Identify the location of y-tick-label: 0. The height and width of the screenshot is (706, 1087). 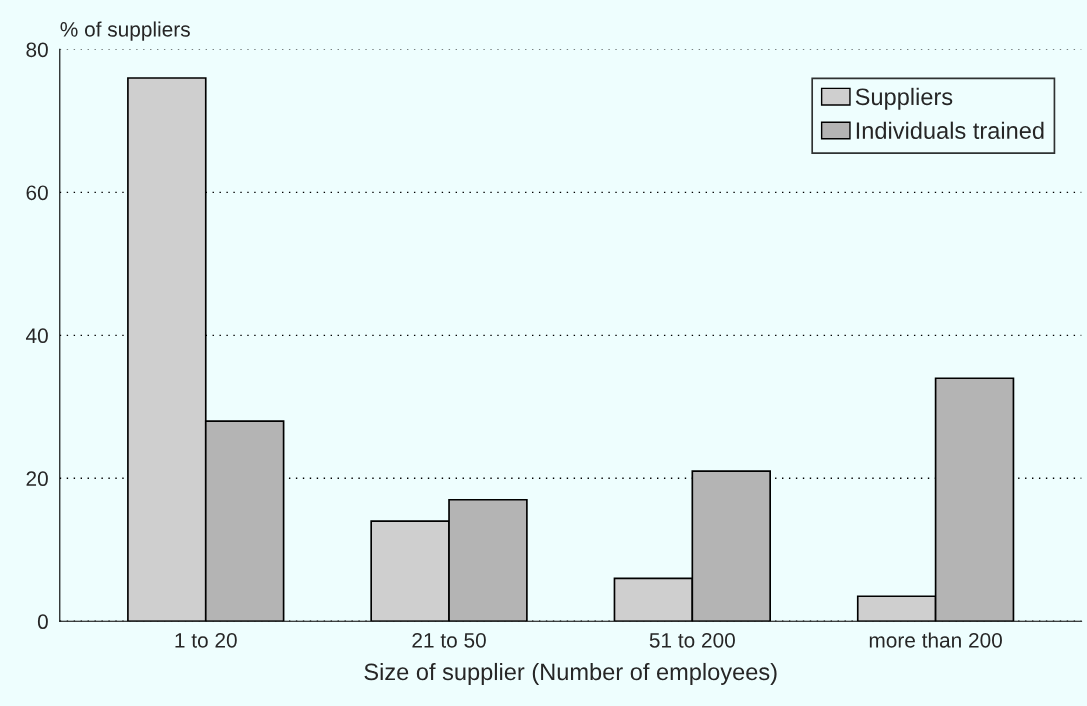
(42, 622).